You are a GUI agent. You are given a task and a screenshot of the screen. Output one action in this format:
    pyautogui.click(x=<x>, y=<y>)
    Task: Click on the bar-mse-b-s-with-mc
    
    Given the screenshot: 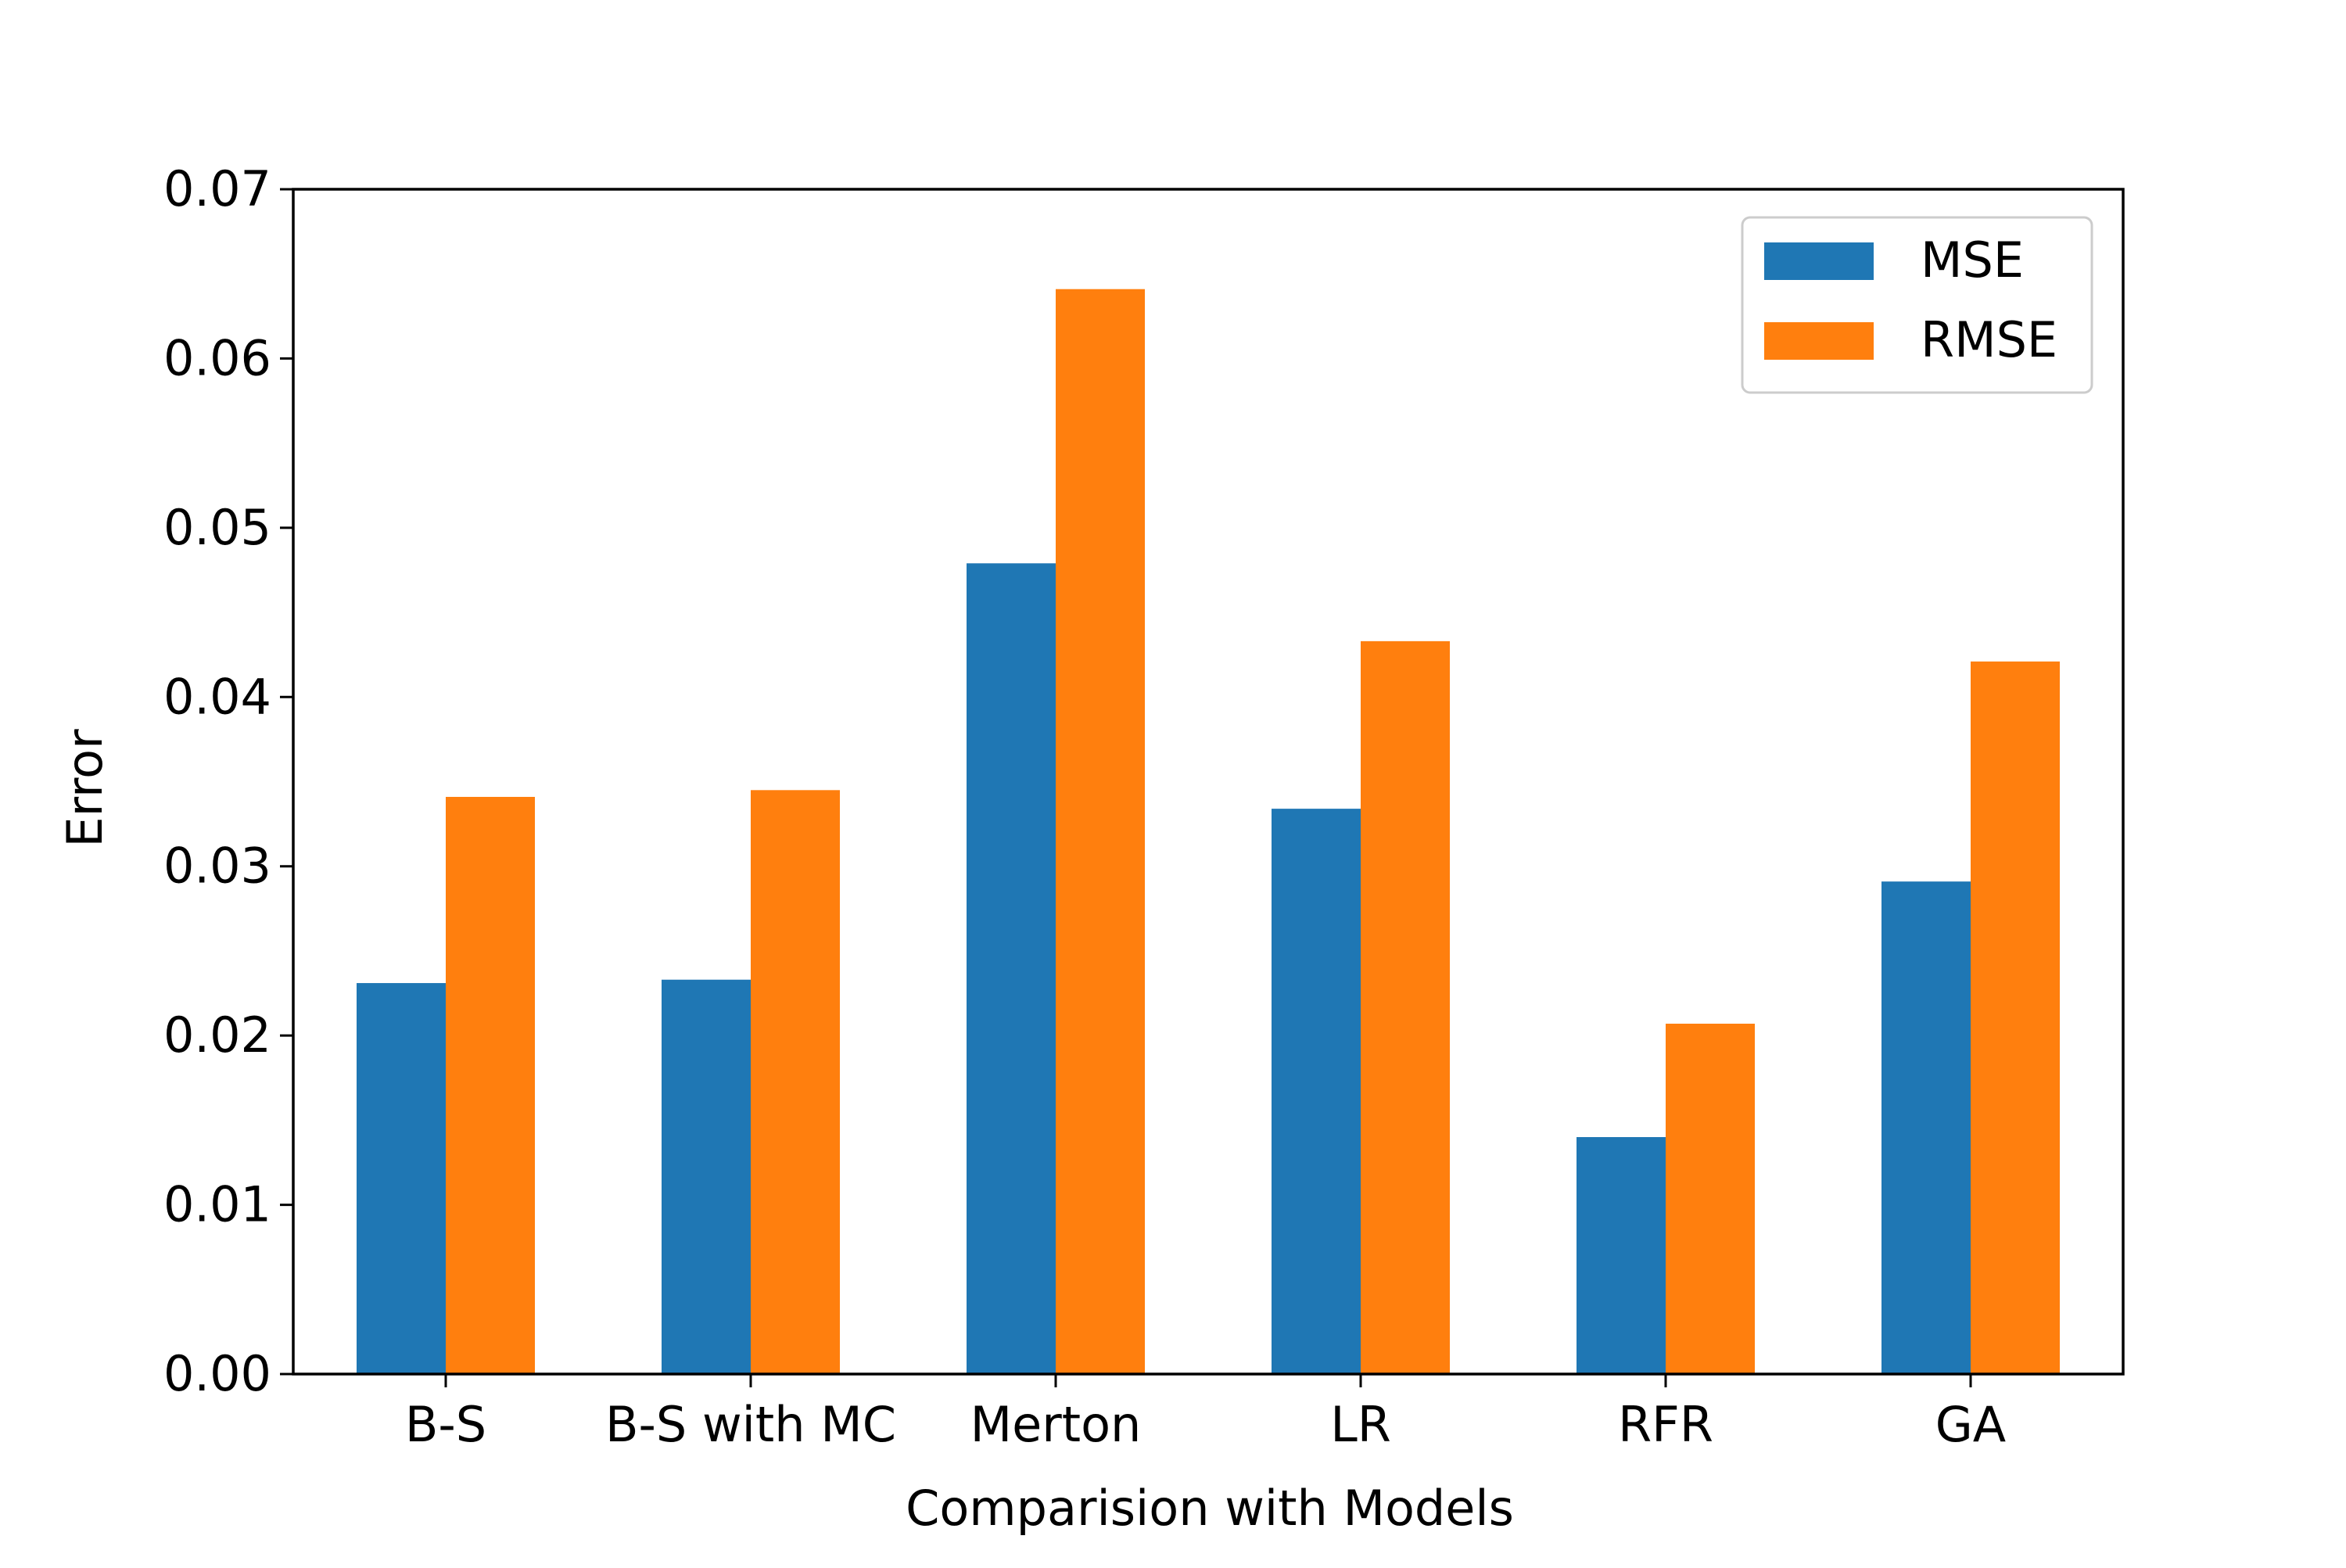 What is the action you would take?
    pyautogui.click(x=707, y=1176)
    